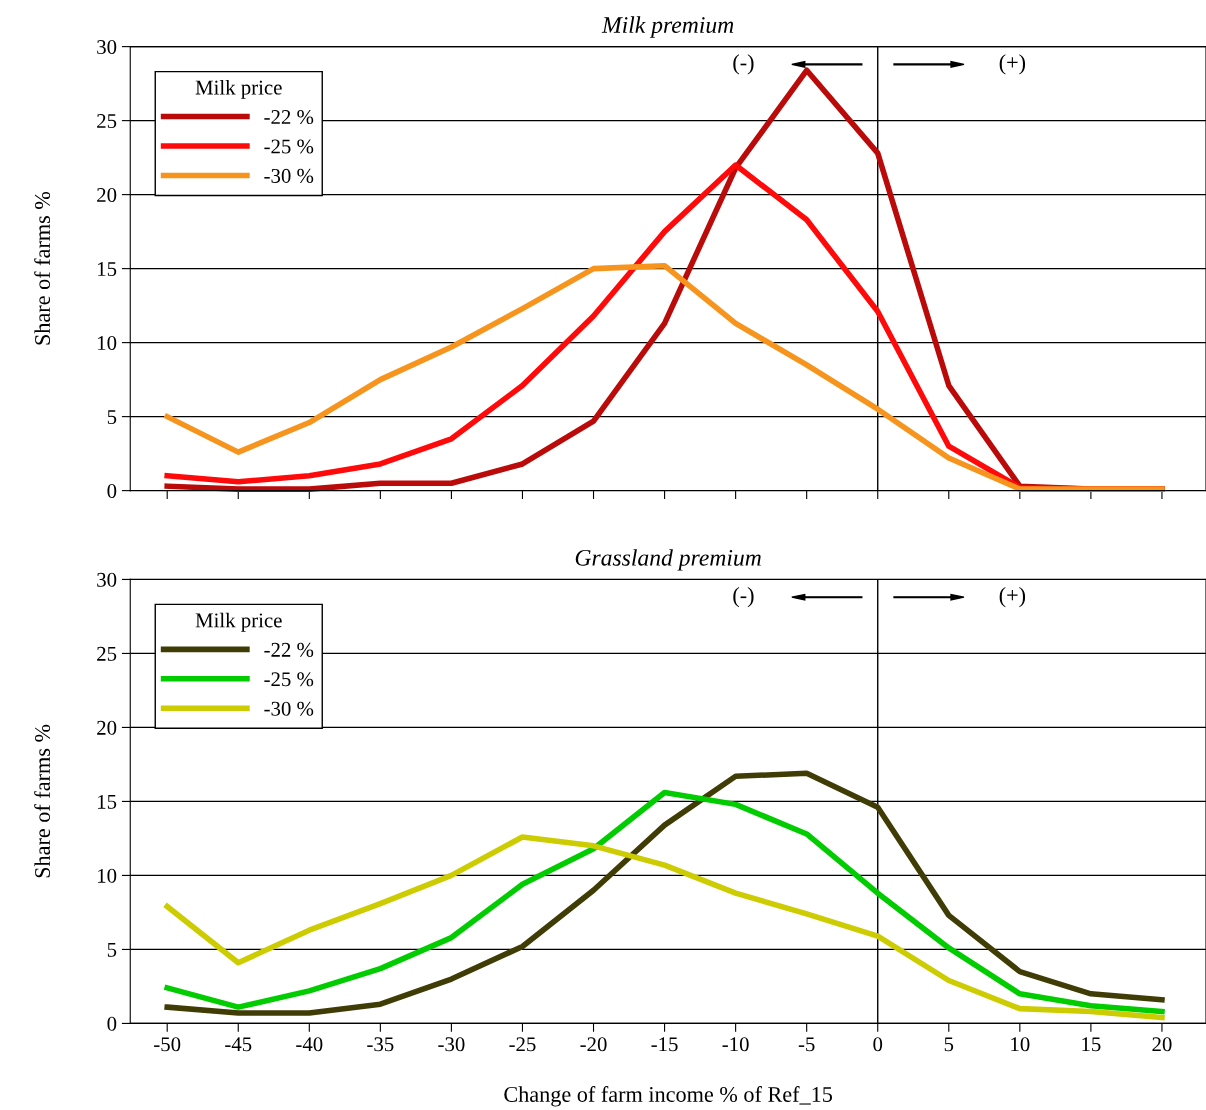 This screenshot has width=1206, height=1110. I want to click on x-tick-label: 0, so click(878, 1044).